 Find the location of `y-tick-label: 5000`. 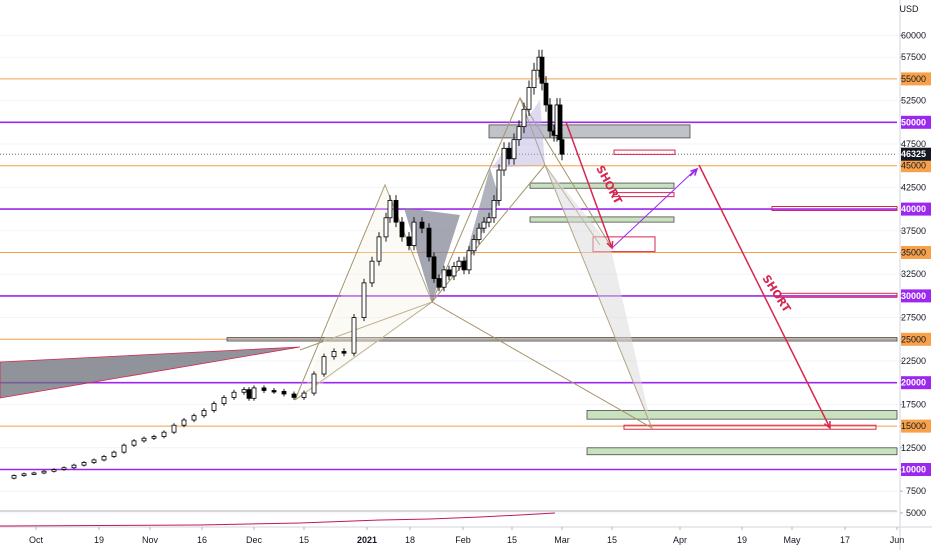

y-tick-label: 5000 is located at coordinates (916, 513).